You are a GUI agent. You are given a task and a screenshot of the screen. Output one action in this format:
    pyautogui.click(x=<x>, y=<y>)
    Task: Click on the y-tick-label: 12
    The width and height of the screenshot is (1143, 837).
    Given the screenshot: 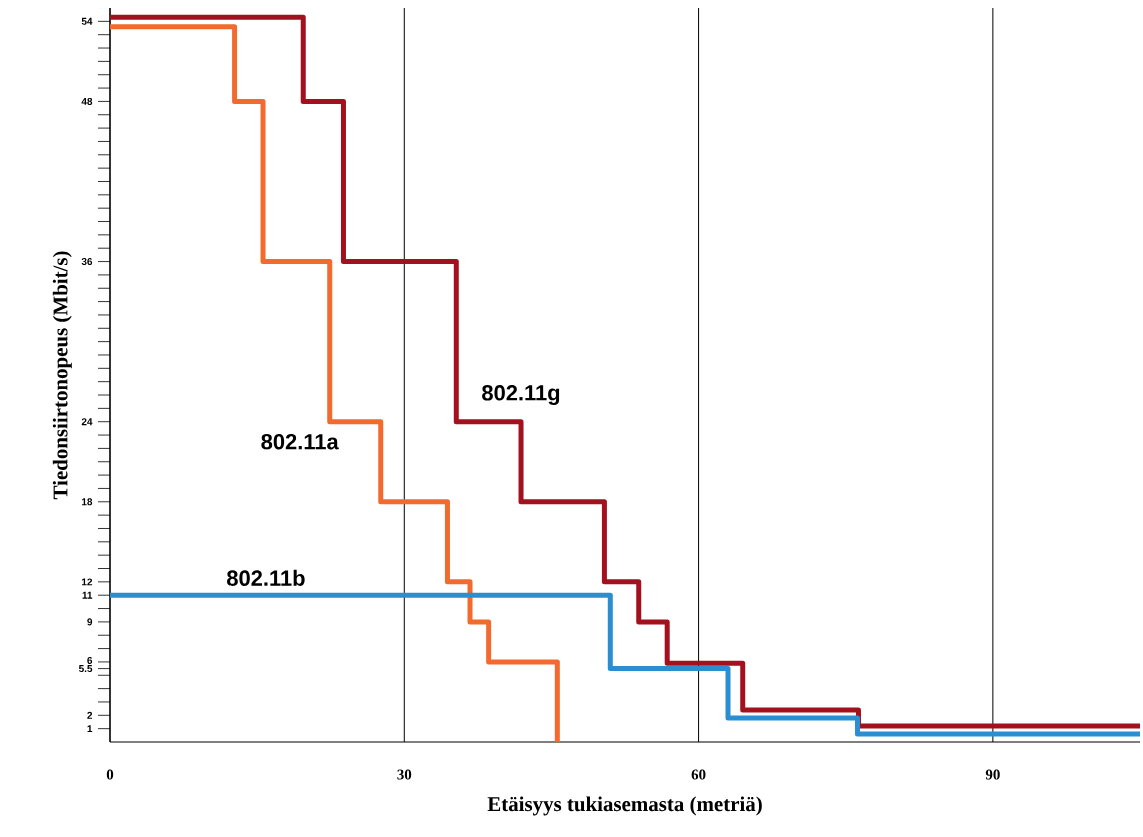 What is the action you would take?
    pyautogui.click(x=87, y=582)
    